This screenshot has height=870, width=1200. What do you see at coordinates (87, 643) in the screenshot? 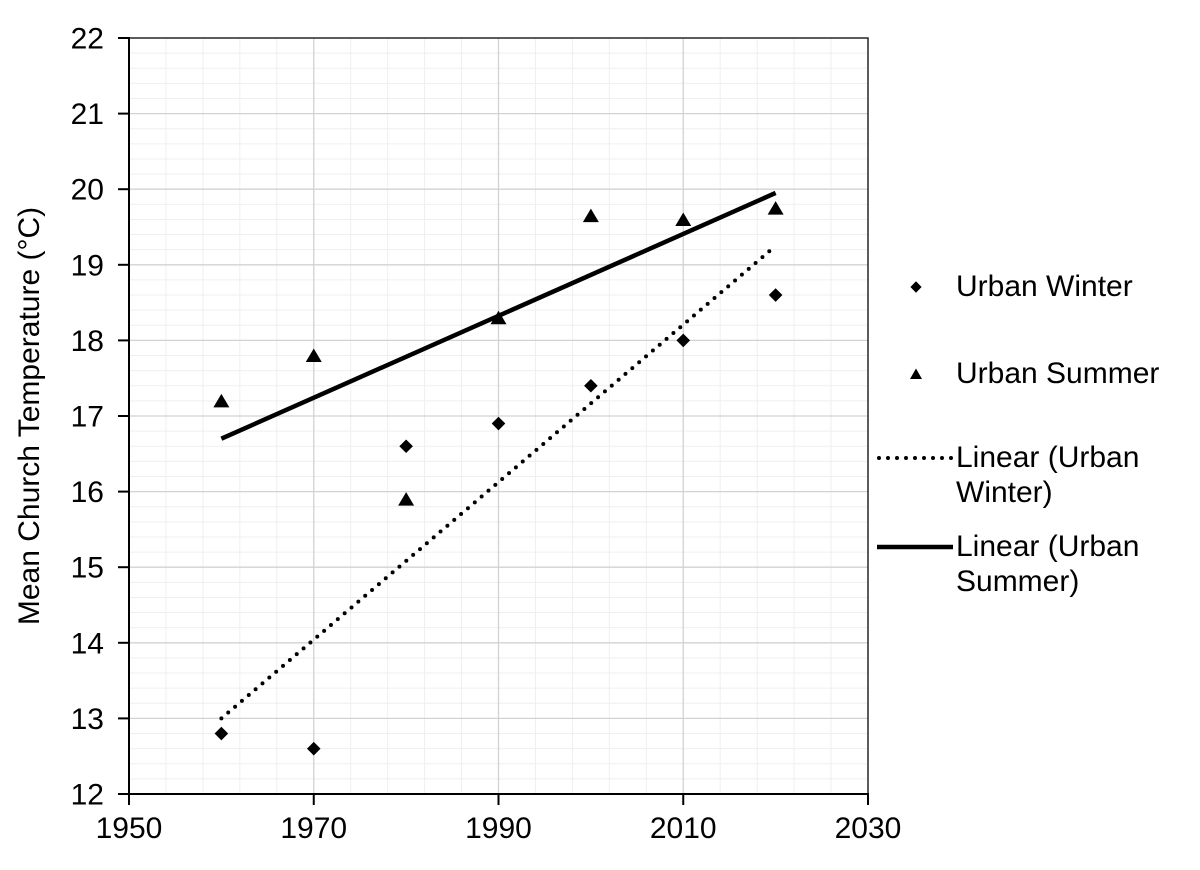
I see `y-tick-label: 14` at bounding box center [87, 643].